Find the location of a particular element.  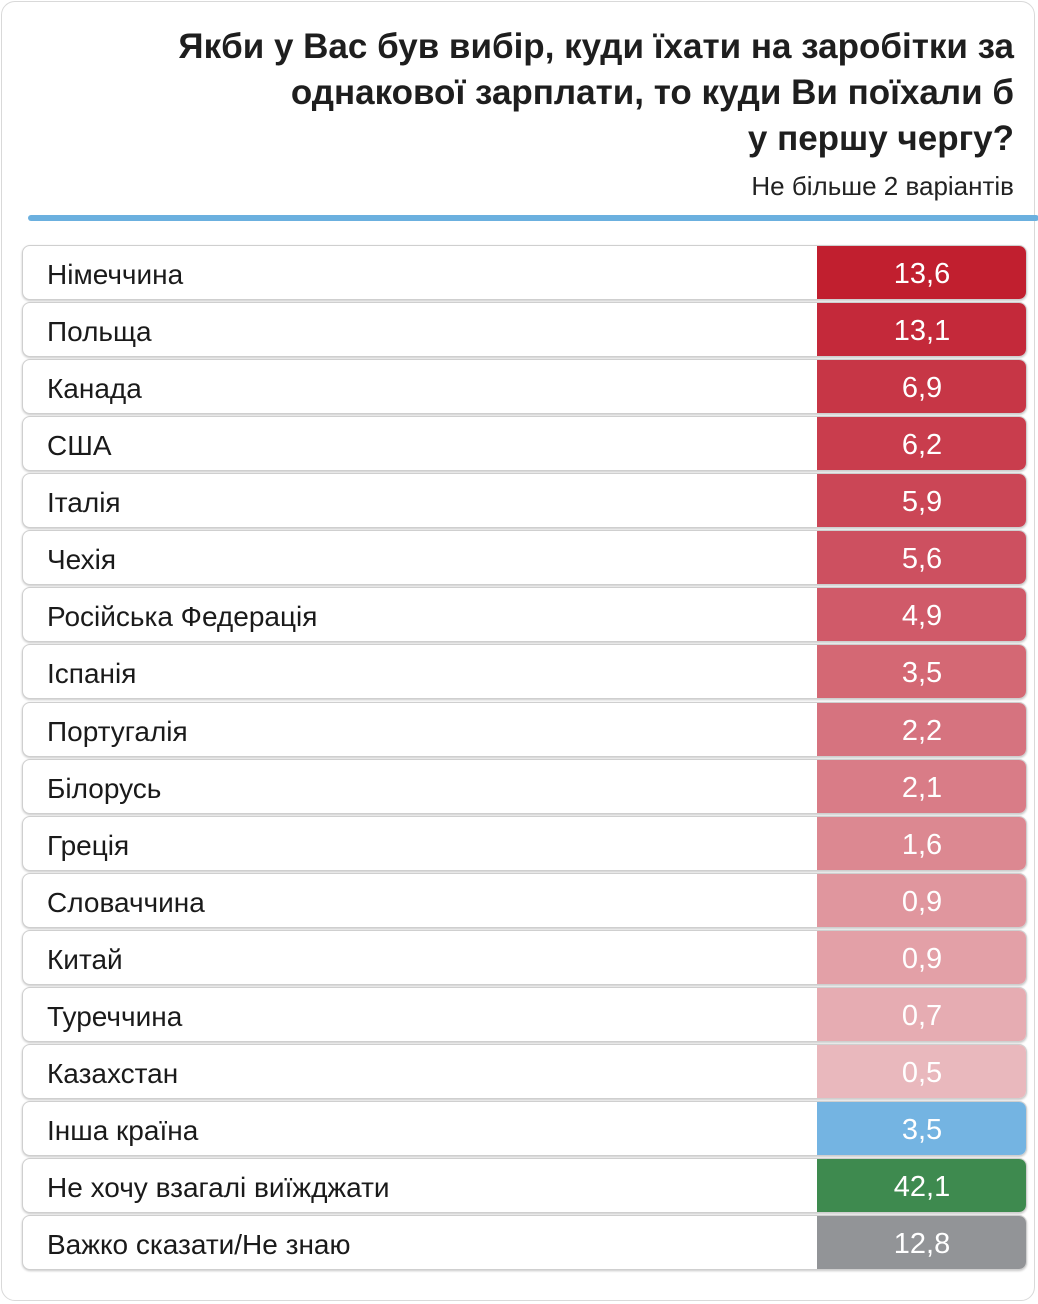

row-value-cell: 4,9 is located at coordinates (921, 615).